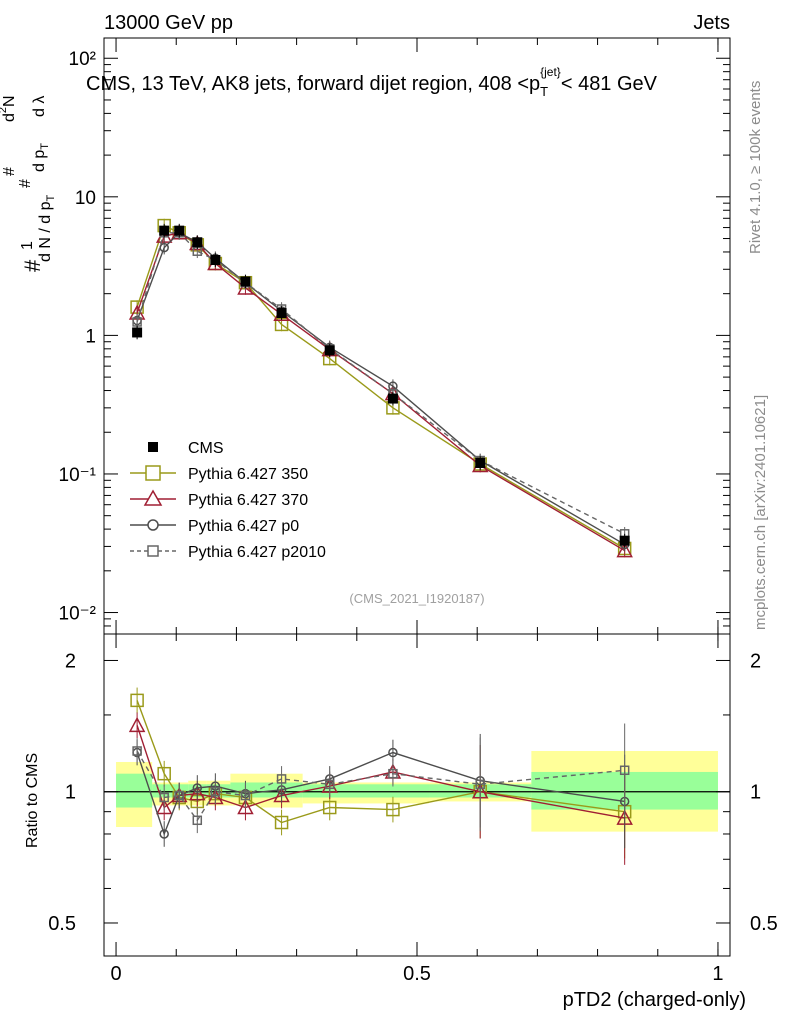 The image size is (786, 1024). I want to click on y-tick-label: 10, so click(85, 198).